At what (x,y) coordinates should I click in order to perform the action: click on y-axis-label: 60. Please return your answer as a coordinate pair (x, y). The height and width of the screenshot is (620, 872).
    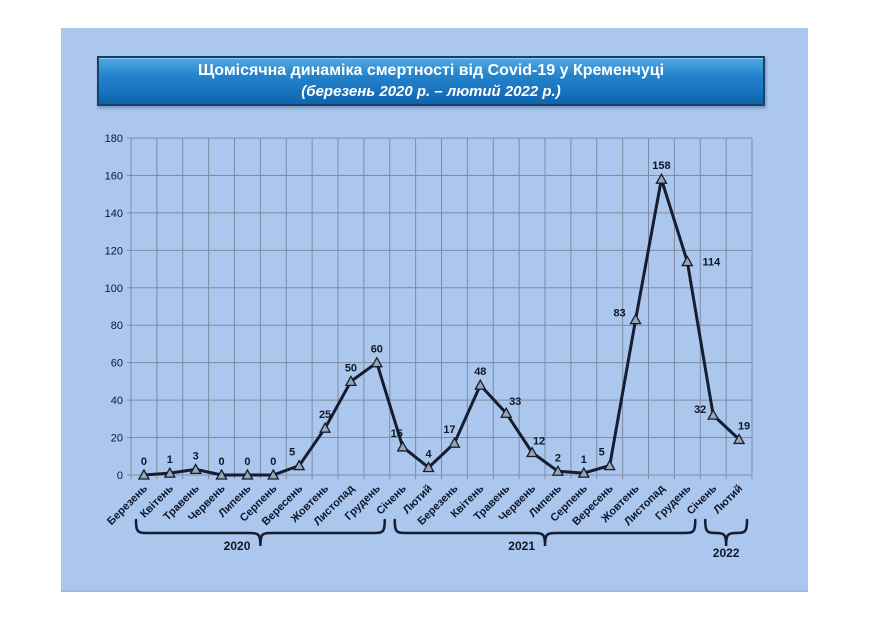
    Looking at the image, I should click on (117, 364).